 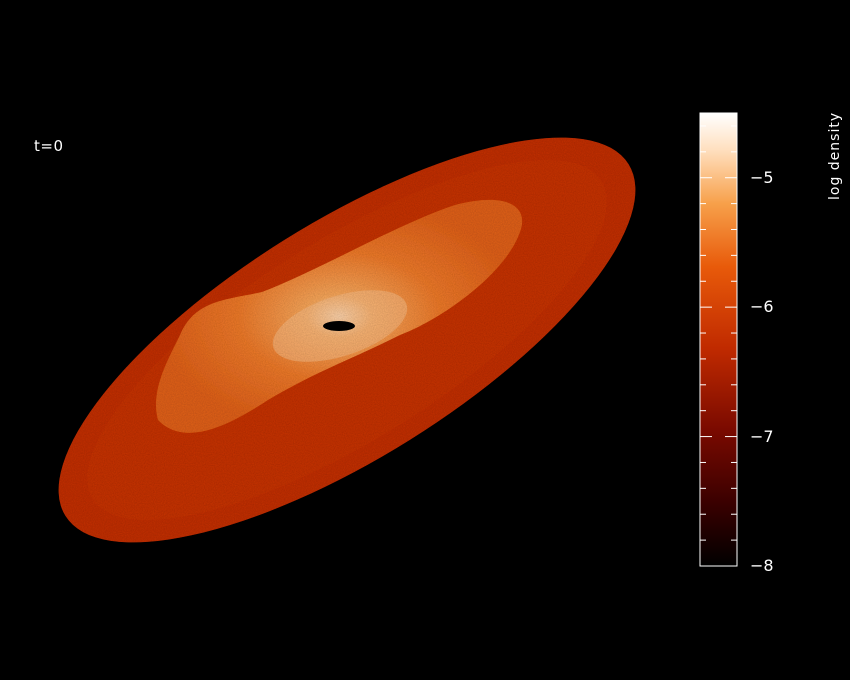 I want to click on colorbar-tick-label: −5, so click(x=762, y=177).